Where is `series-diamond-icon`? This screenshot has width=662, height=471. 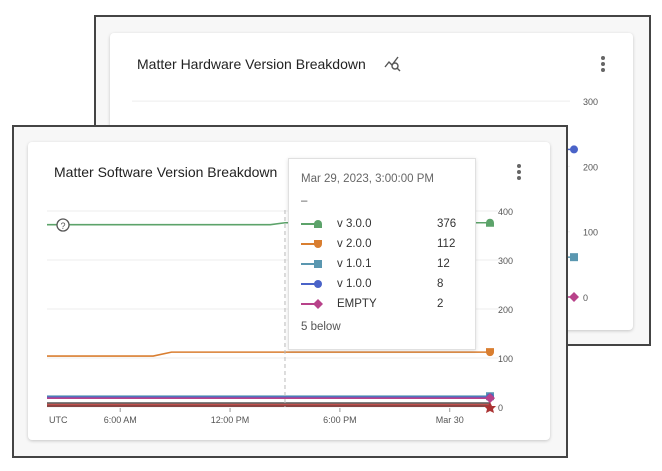 series-diamond-icon is located at coordinates (312, 304).